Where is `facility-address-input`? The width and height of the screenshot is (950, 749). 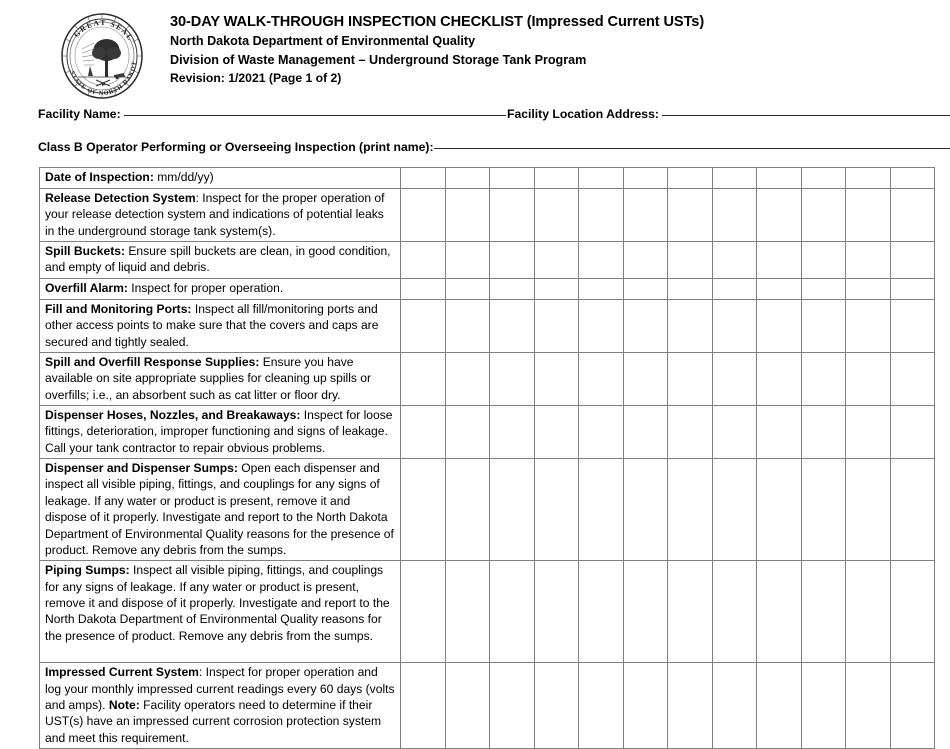 facility-address-input is located at coordinates (806, 115).